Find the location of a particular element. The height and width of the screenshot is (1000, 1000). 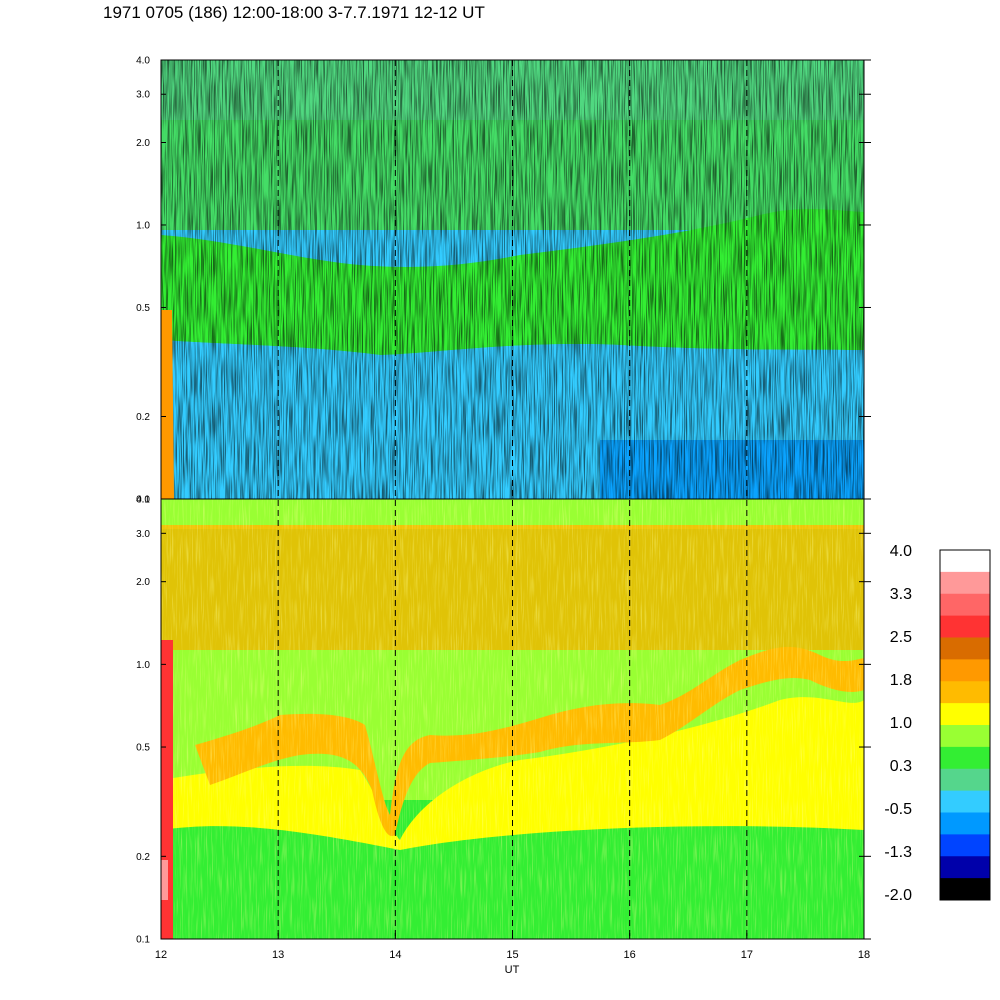

xtick-label: 14 is located at coordinates (395, 955).